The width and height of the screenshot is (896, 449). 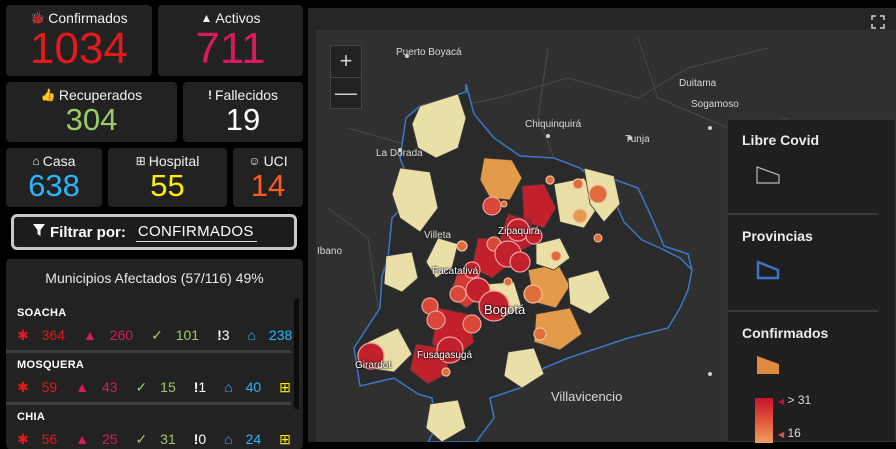 I want to click on map-label: Facatativá, so click(x=455, y=271).